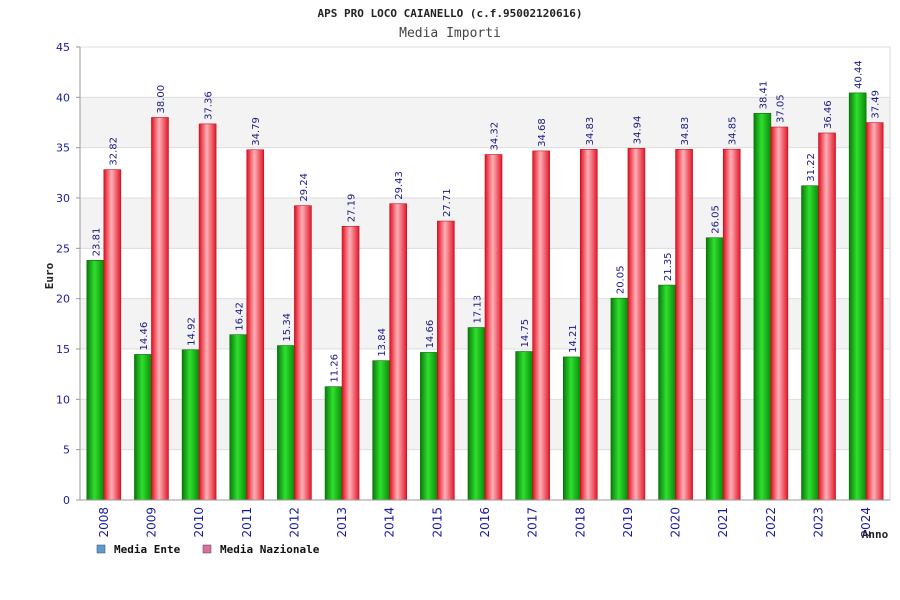  I want to click on y-axis-ticks: 0 5 10 15 20 25 30 35 40 45, so click(68, 274).